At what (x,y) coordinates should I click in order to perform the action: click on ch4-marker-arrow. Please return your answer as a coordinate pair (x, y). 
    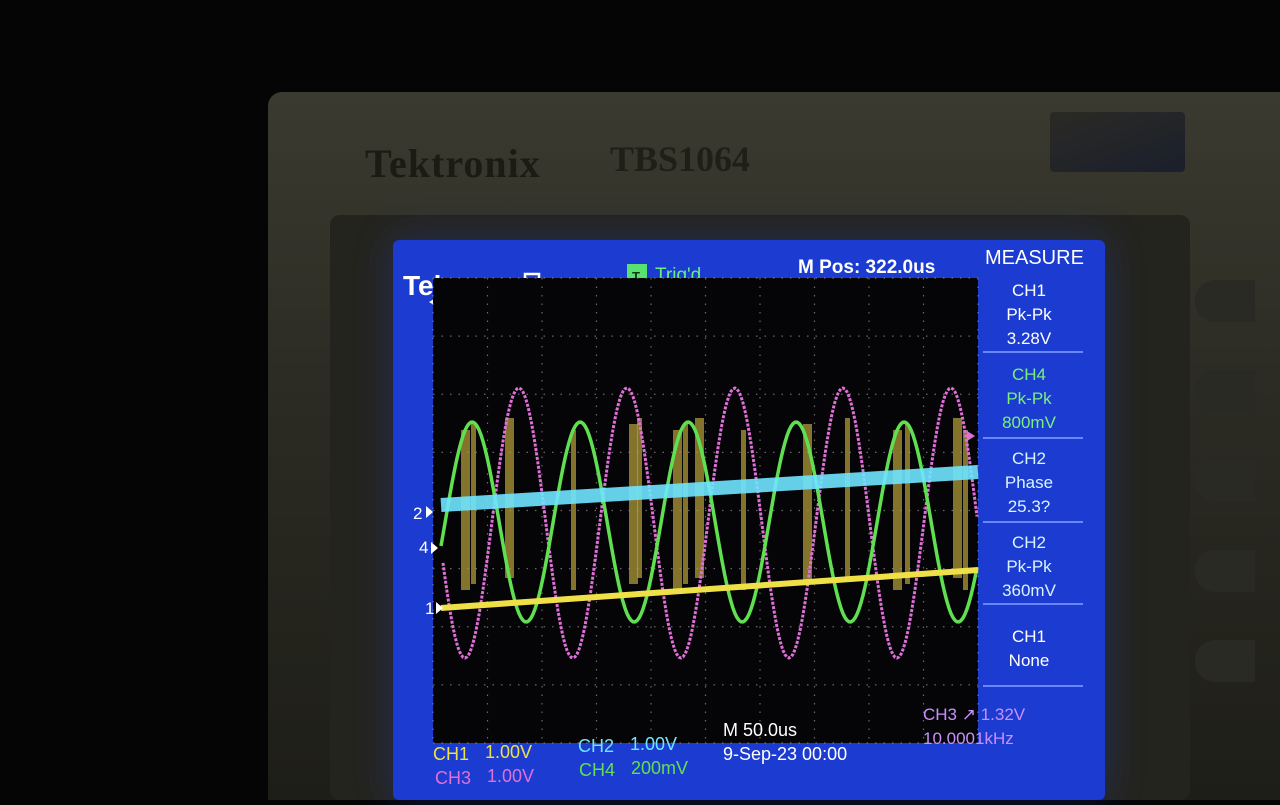
    Looking at the image, I should click on (434, 548).